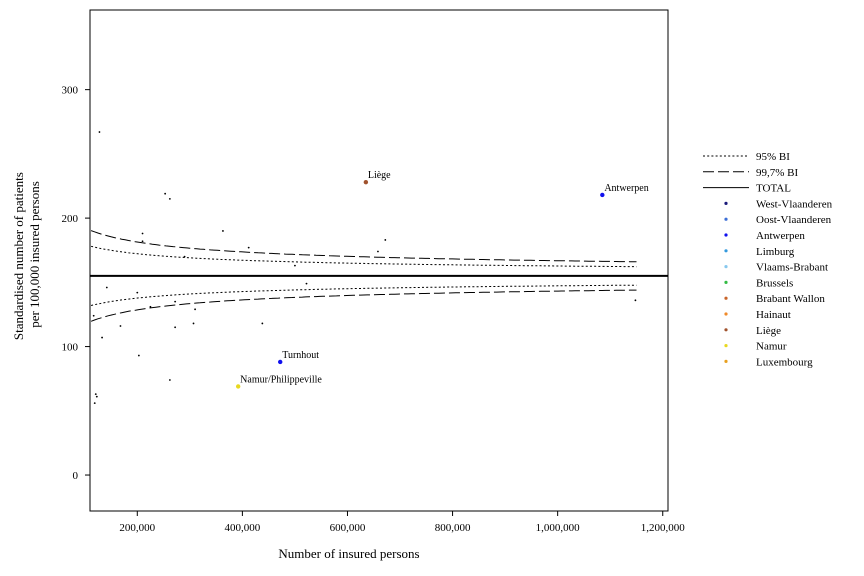 The image size is (864, 576). What do you see at coordinates (773, 189) in the screenshot?
I see `legend-label-solid: TOTAL` at bounding box center [773, 189].